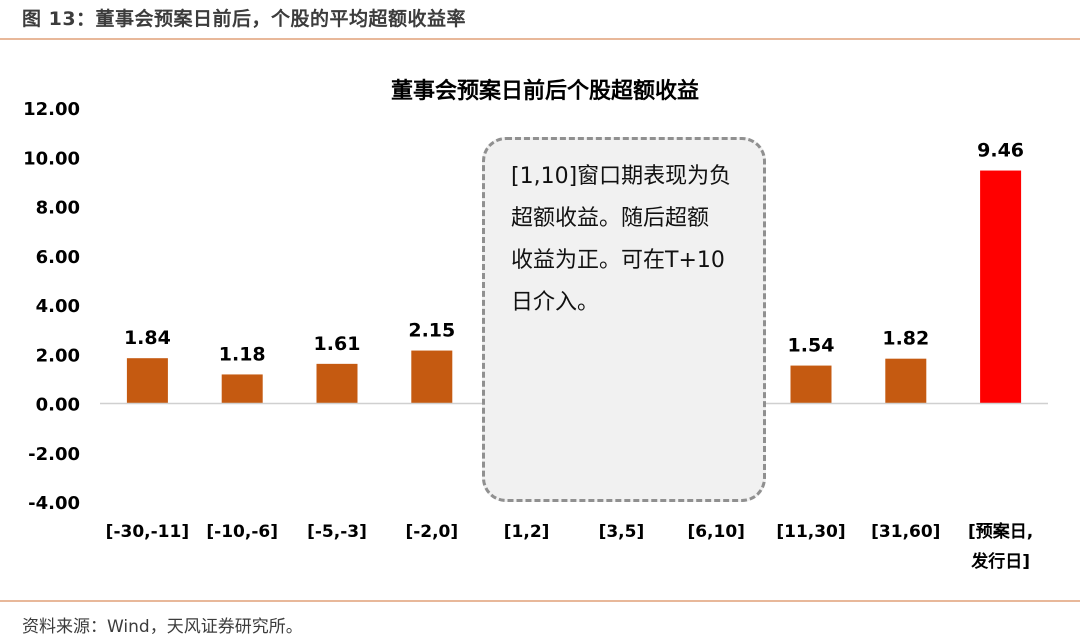 Image resolution: width=1080 pixels, height=640 pixels. Describe the element at coordinates (337, 344) in the screenshot. I see `data-label: 1.61` at that location.